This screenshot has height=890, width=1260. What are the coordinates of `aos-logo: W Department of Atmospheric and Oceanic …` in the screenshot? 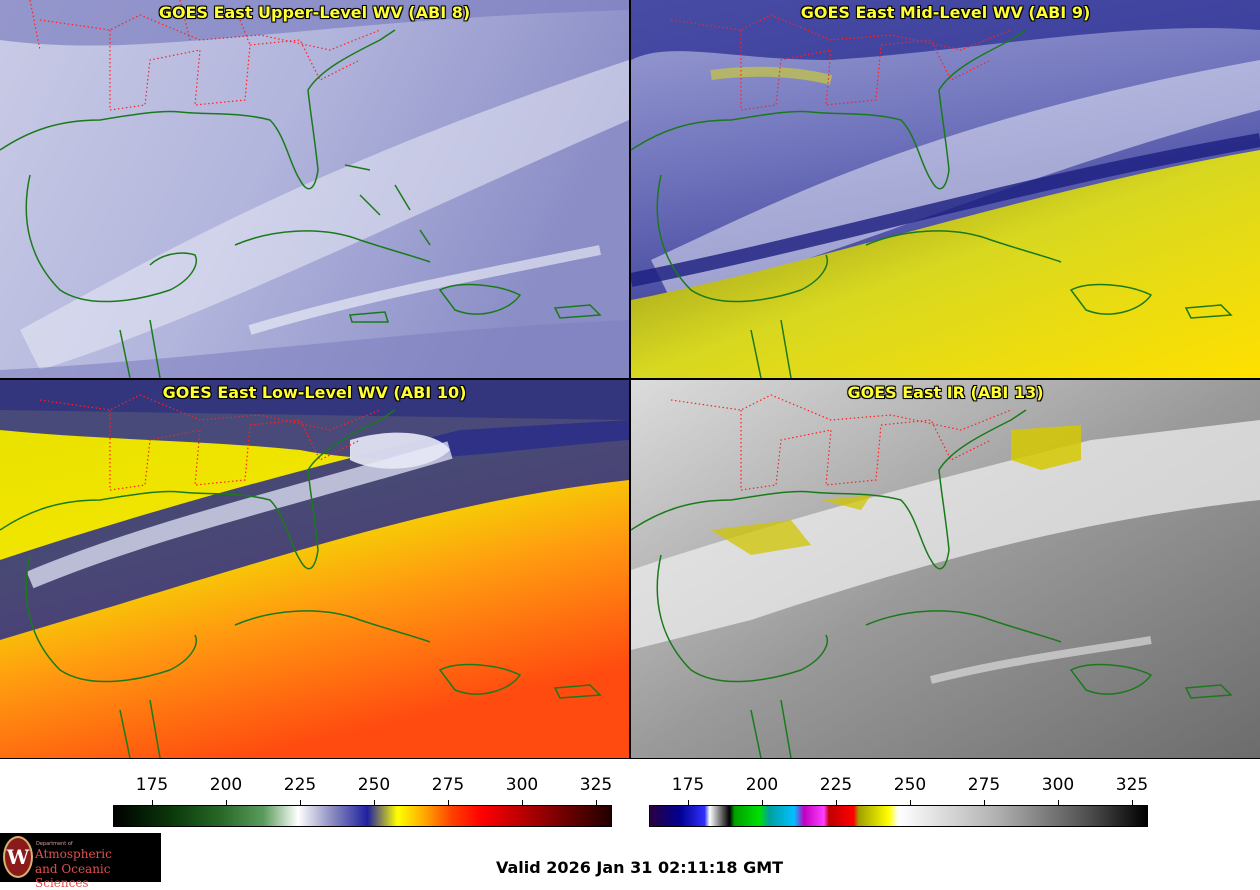 It's located at (80, 861).